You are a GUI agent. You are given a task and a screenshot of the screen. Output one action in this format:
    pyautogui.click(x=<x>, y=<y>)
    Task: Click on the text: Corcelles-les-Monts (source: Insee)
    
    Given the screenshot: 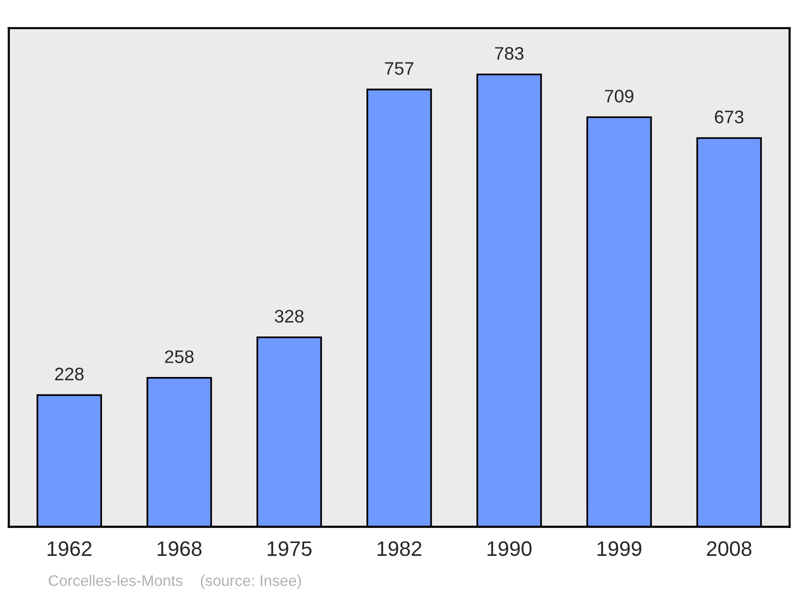 What is the action you would take?
    pyautogui.click(x=174, y=582)
    